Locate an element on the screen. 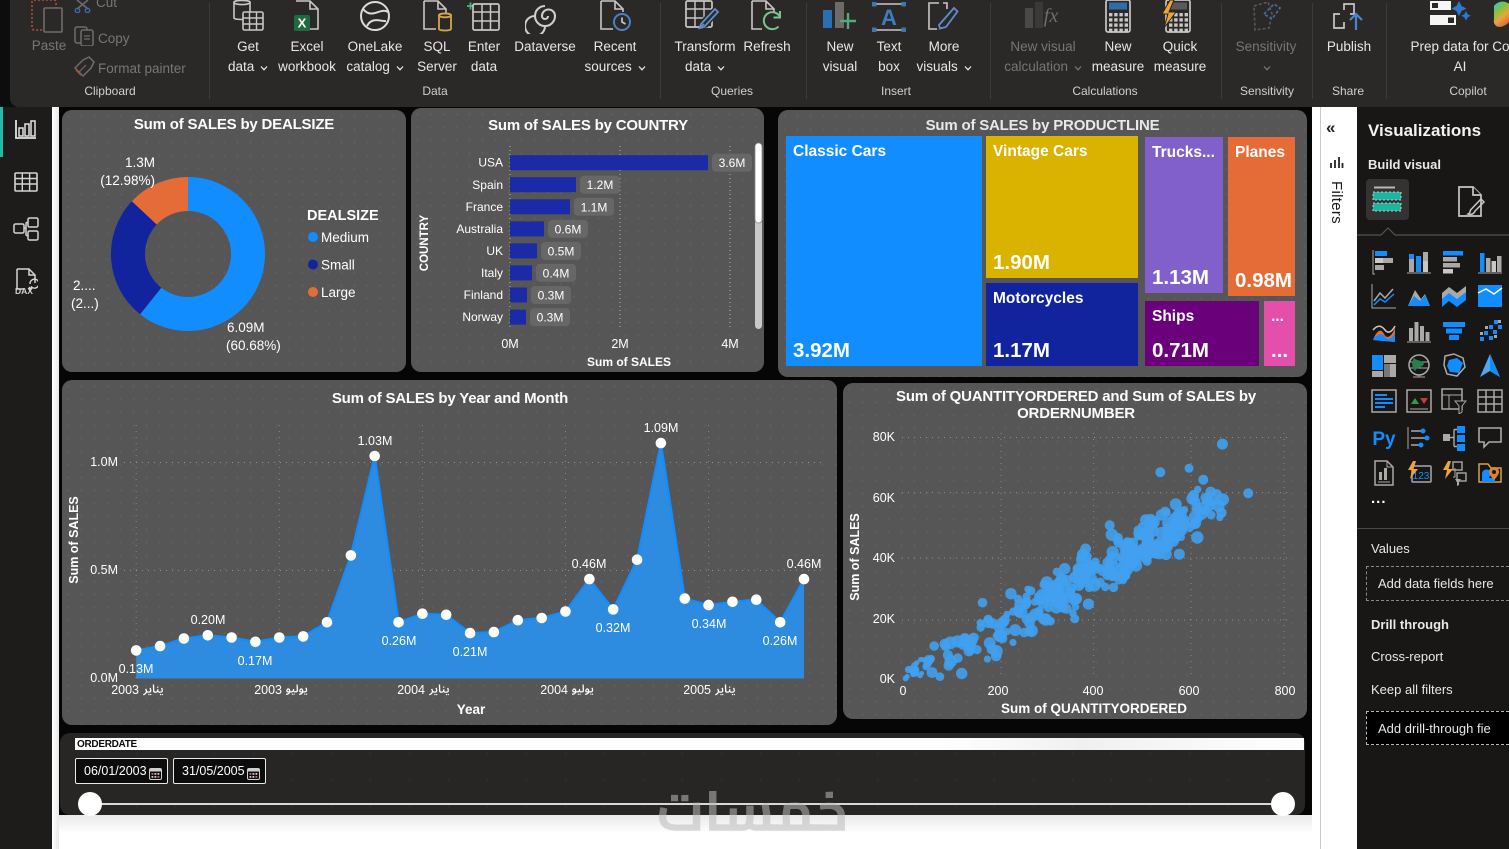 This screenshot has height=849, width=1509. svg-text: Year is located at coordinates (471, 709).